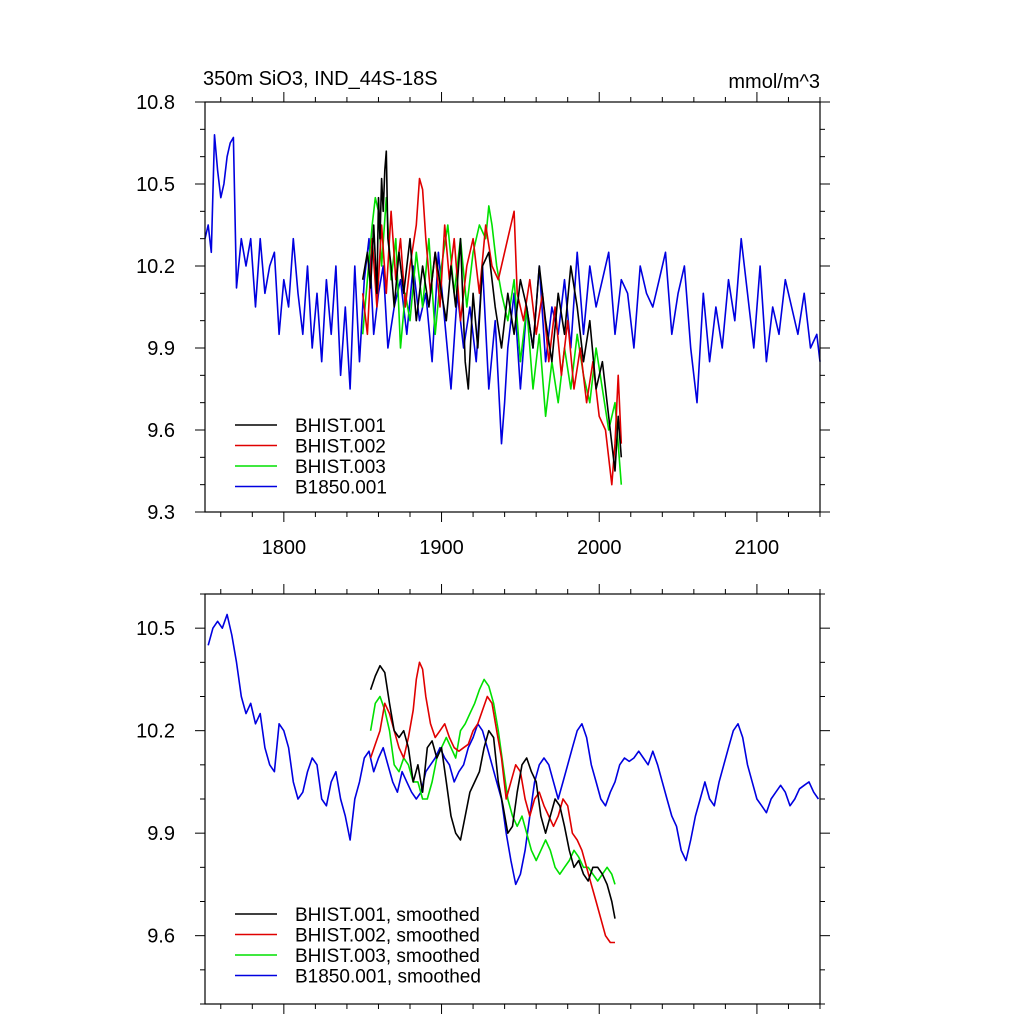 The height and width of the screenshot is (1029, 1024). Describe the element at coordinates (599, 548) in the screenshot. I see `x-tick-label: 2000` at that location.